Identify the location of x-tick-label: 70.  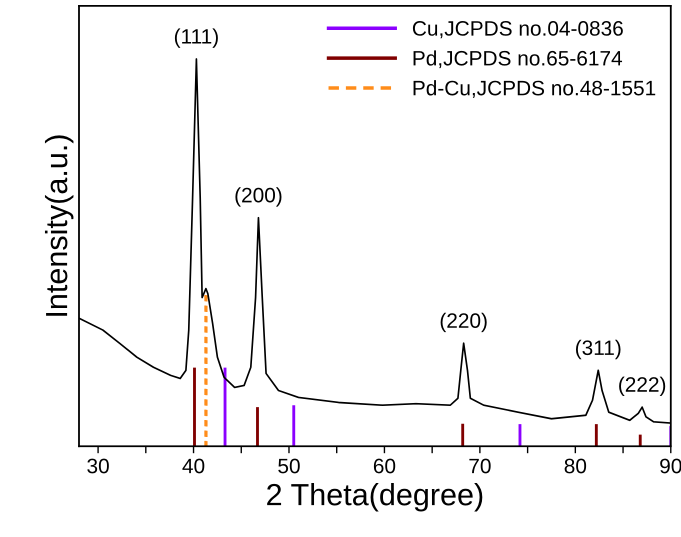
(480, 466).